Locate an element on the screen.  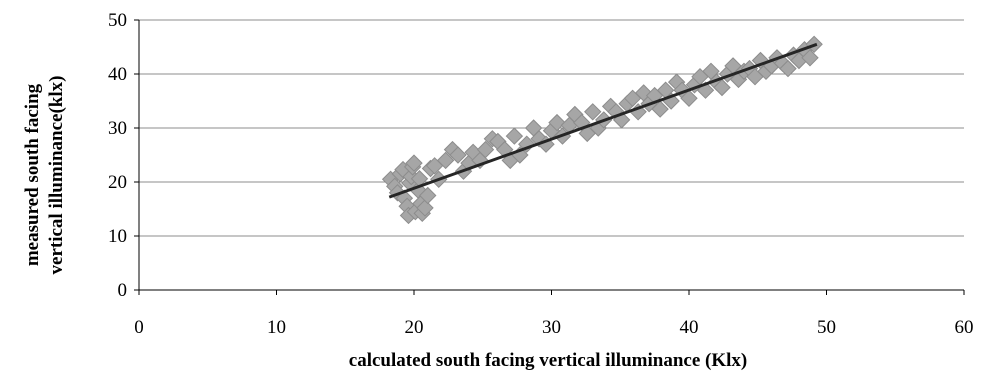
y-tick-label: 40 is located at coordinates (117, 74).